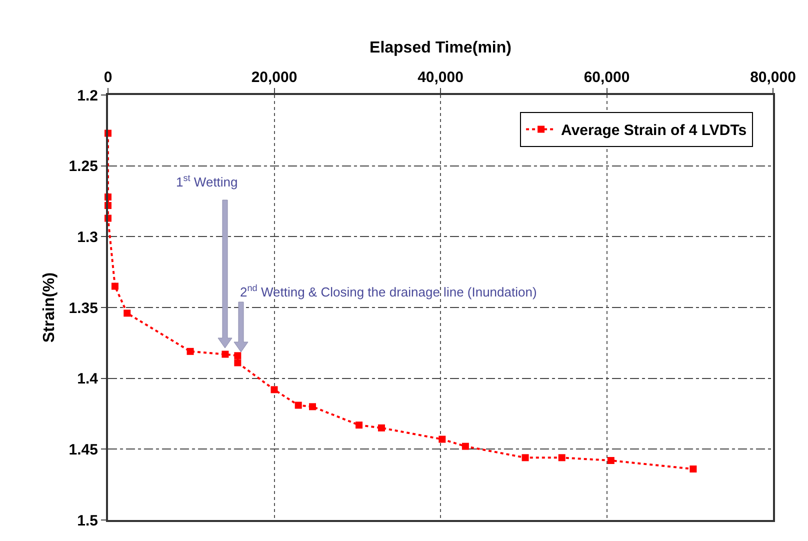 This screenshot has height=541, width=808. What do you see at coordinates (607, 77) in the screenshot?
I see `x-tick-label: 60,000` at bounding box center [607, 77].